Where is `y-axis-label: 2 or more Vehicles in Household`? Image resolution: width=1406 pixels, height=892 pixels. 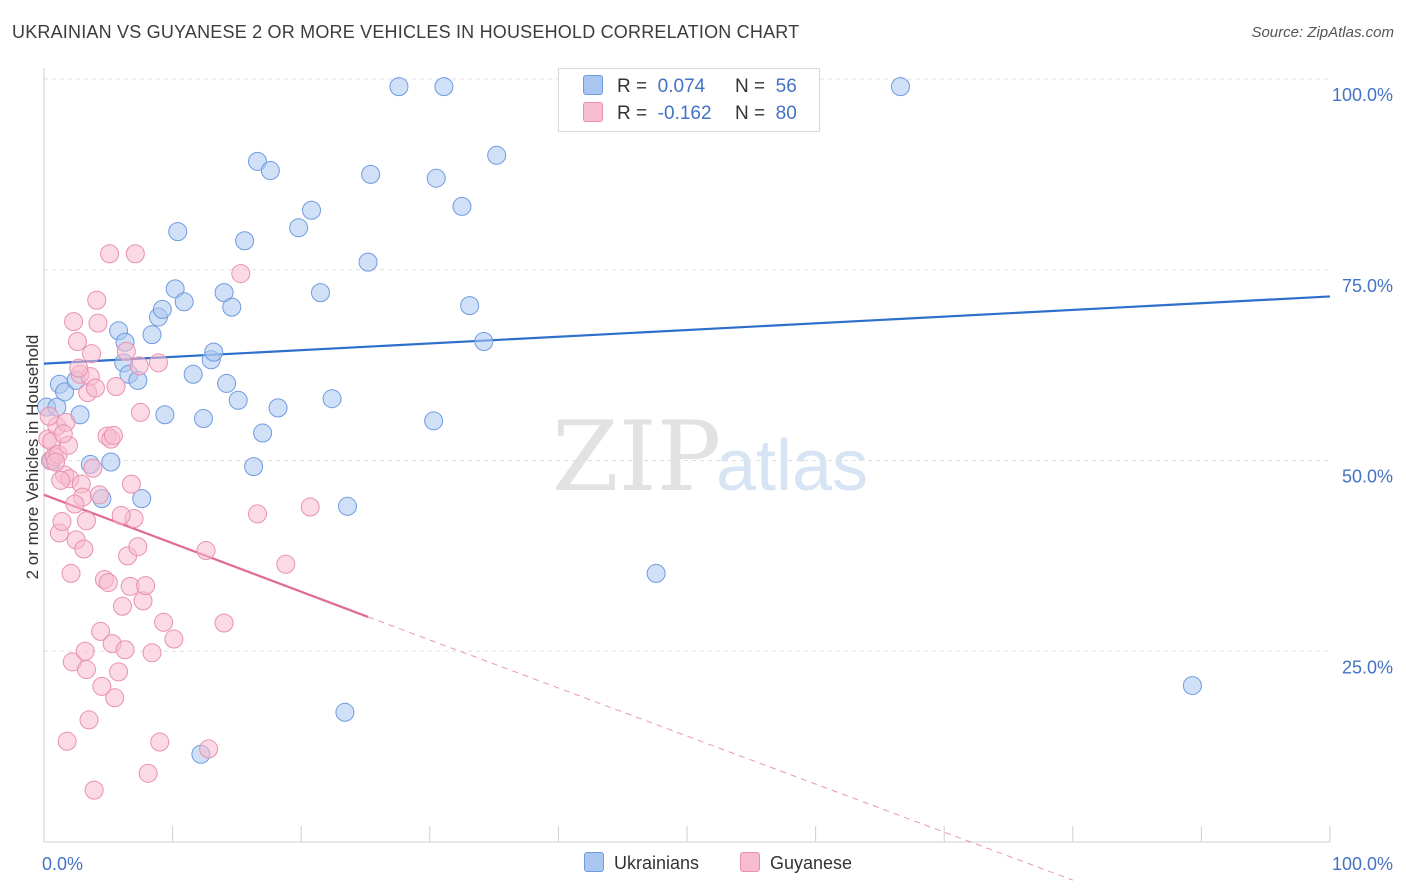 y-axis-label: 2 or more Vehicles in Household is located at coordinates (32, 457).